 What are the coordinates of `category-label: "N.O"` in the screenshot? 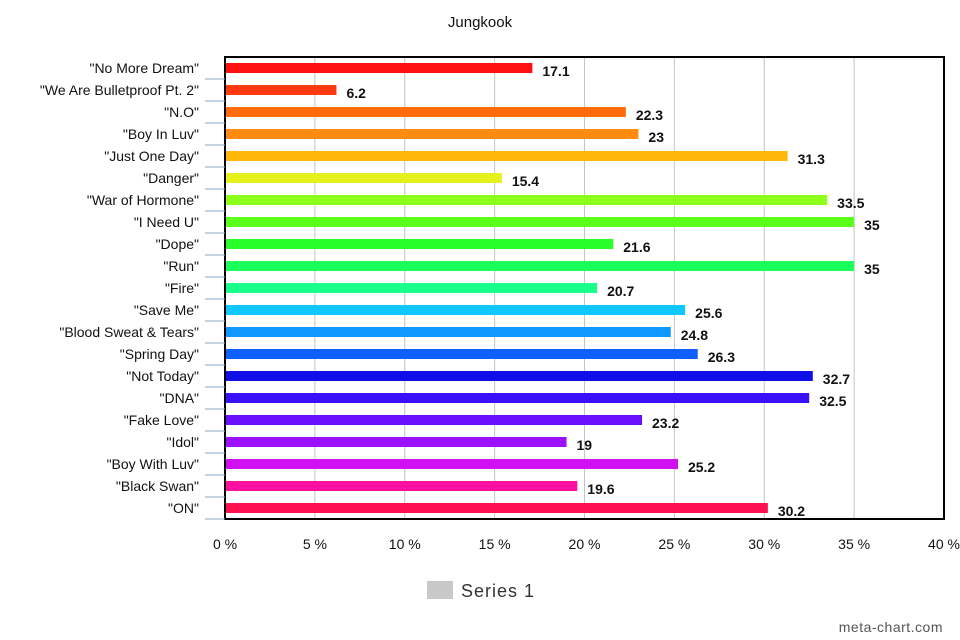 It's located at (181, 112).